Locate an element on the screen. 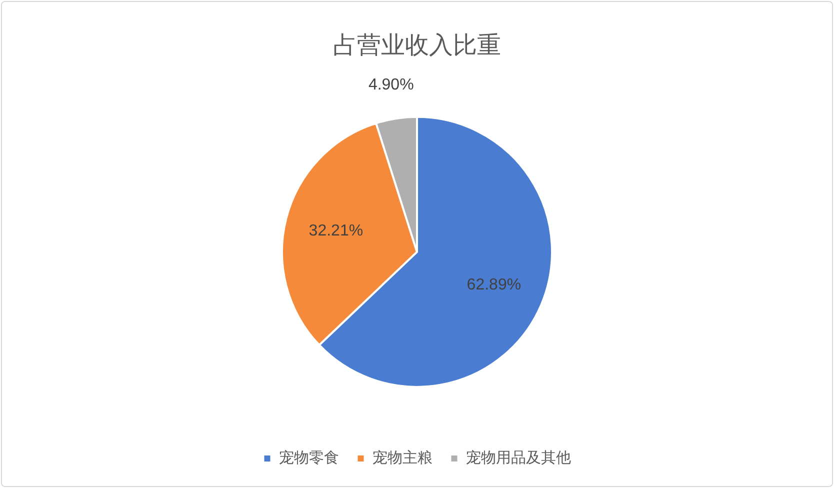  legend-label: 宠物零食 is located at coordinates (308, 458).